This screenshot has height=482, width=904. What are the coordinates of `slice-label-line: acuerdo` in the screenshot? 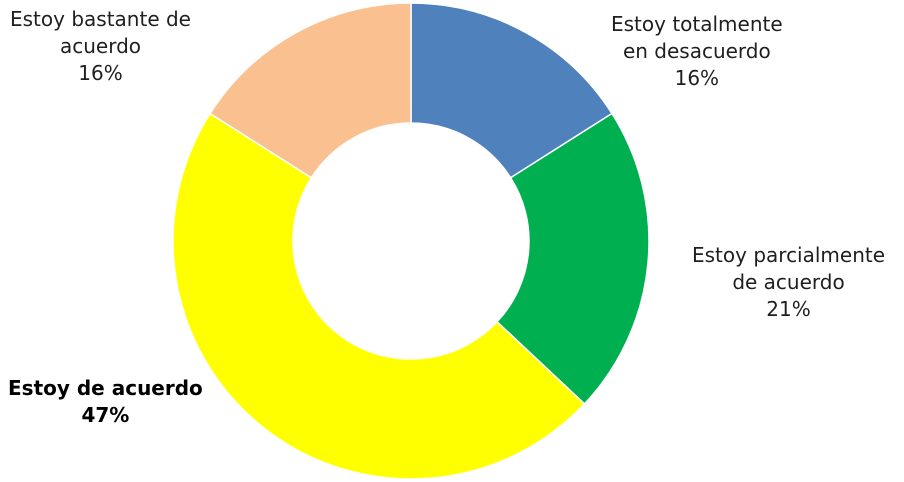 It's located at (100, 46).